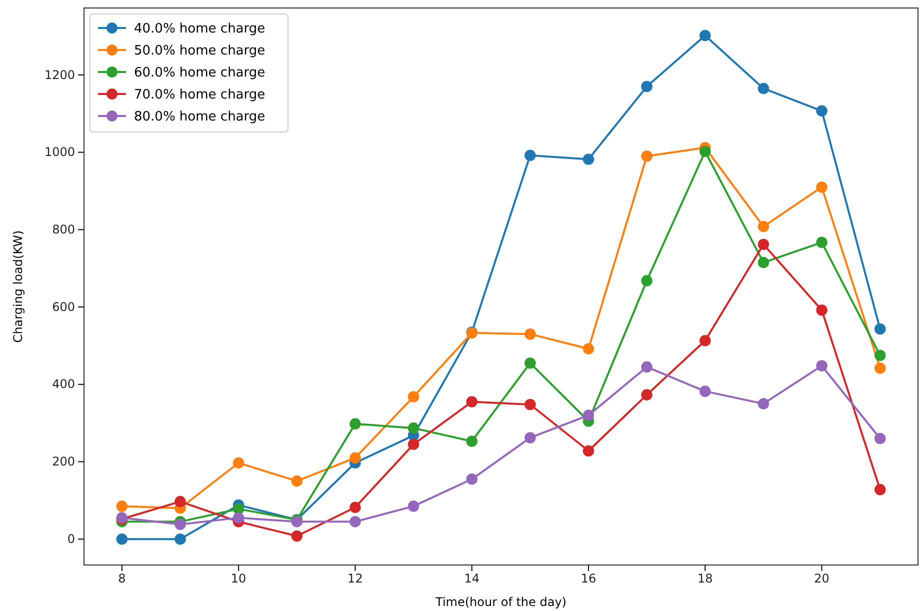 The height and width of the screenshot is (611, 920). What do you see at coordinates (705, 579) in the screenshot?
I see `x-tick-label: 18` at bounding box center [705, 579].